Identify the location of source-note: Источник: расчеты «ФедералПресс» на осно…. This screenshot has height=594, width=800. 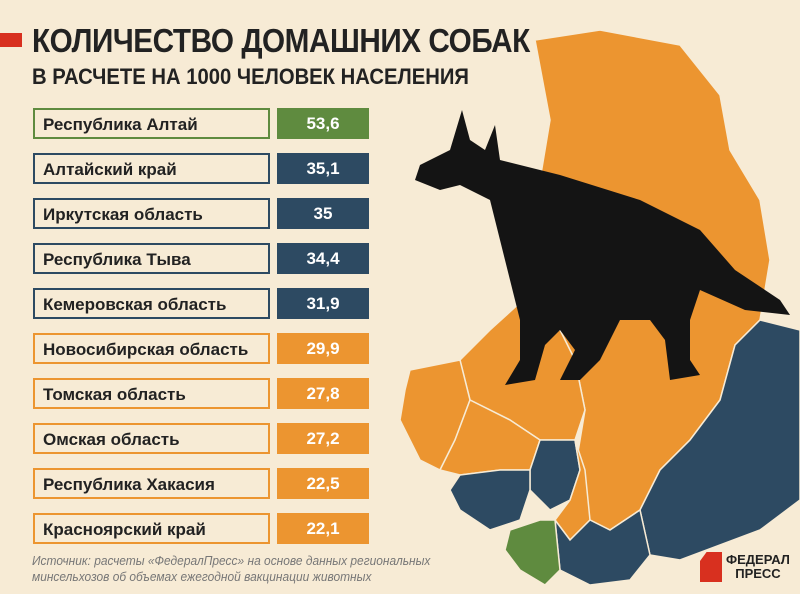
(231, 569).